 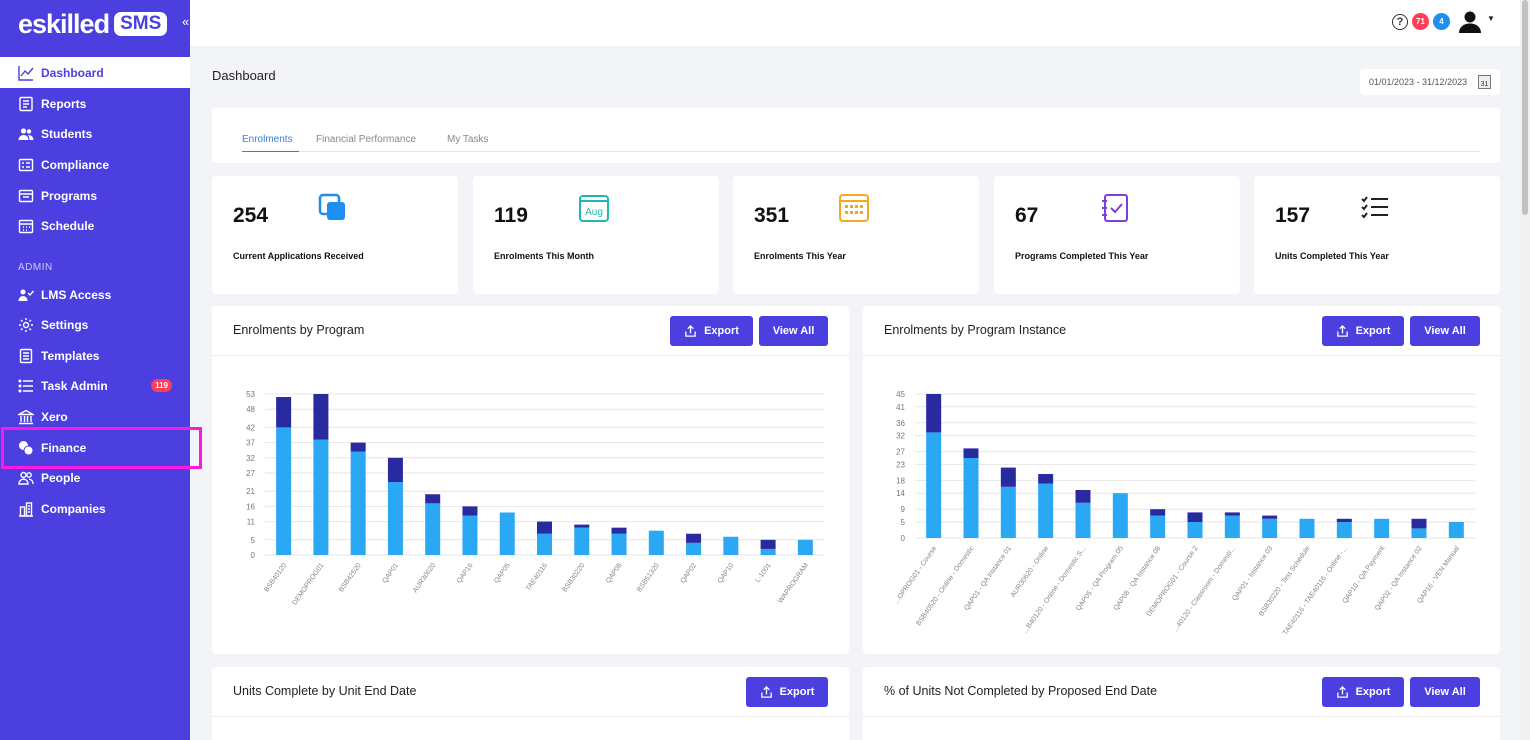 I want to click on x-tick-label: BSB30220, so click(x=573, y=578).